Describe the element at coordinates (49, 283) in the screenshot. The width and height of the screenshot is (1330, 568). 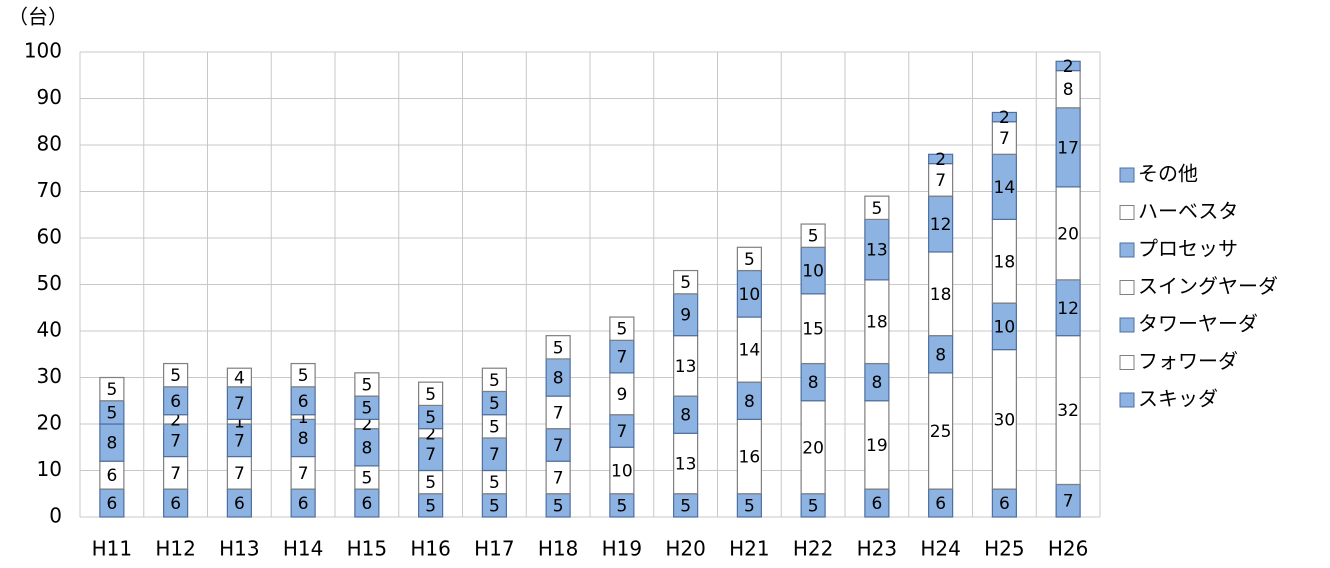
I see `y-tick-label: 50` at that location.